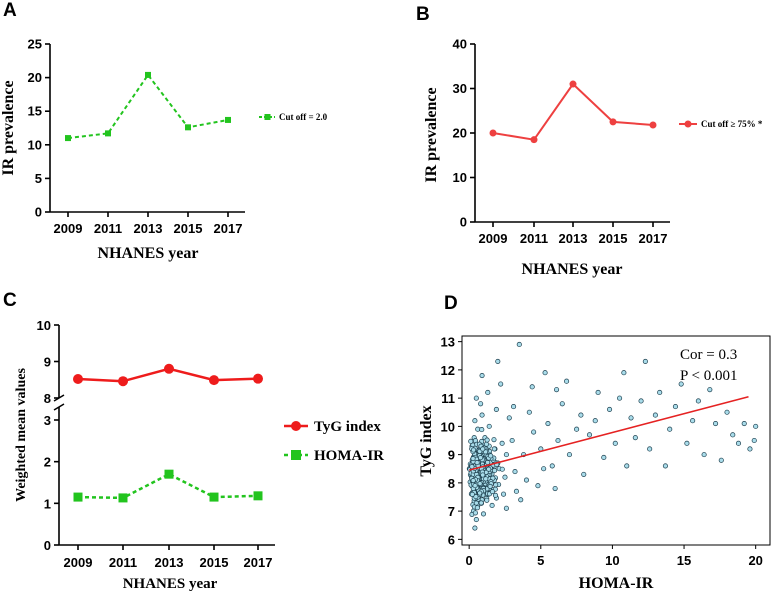 Image resolution: width=777 pixels, height=595 pixels. I want to click on panel-d-cor-annotation: Cor = 0.3, so click(708, 355).